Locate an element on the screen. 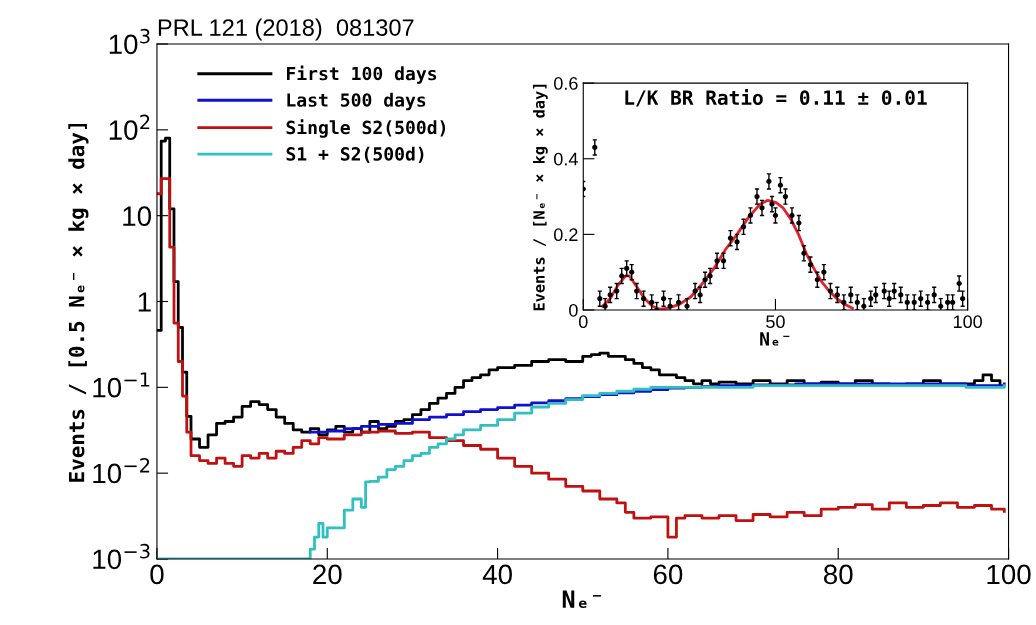 Image resolution: width=1036 pixels, height=625 pixels. x-tick-label: 40 is located at coordinates (497, 574).